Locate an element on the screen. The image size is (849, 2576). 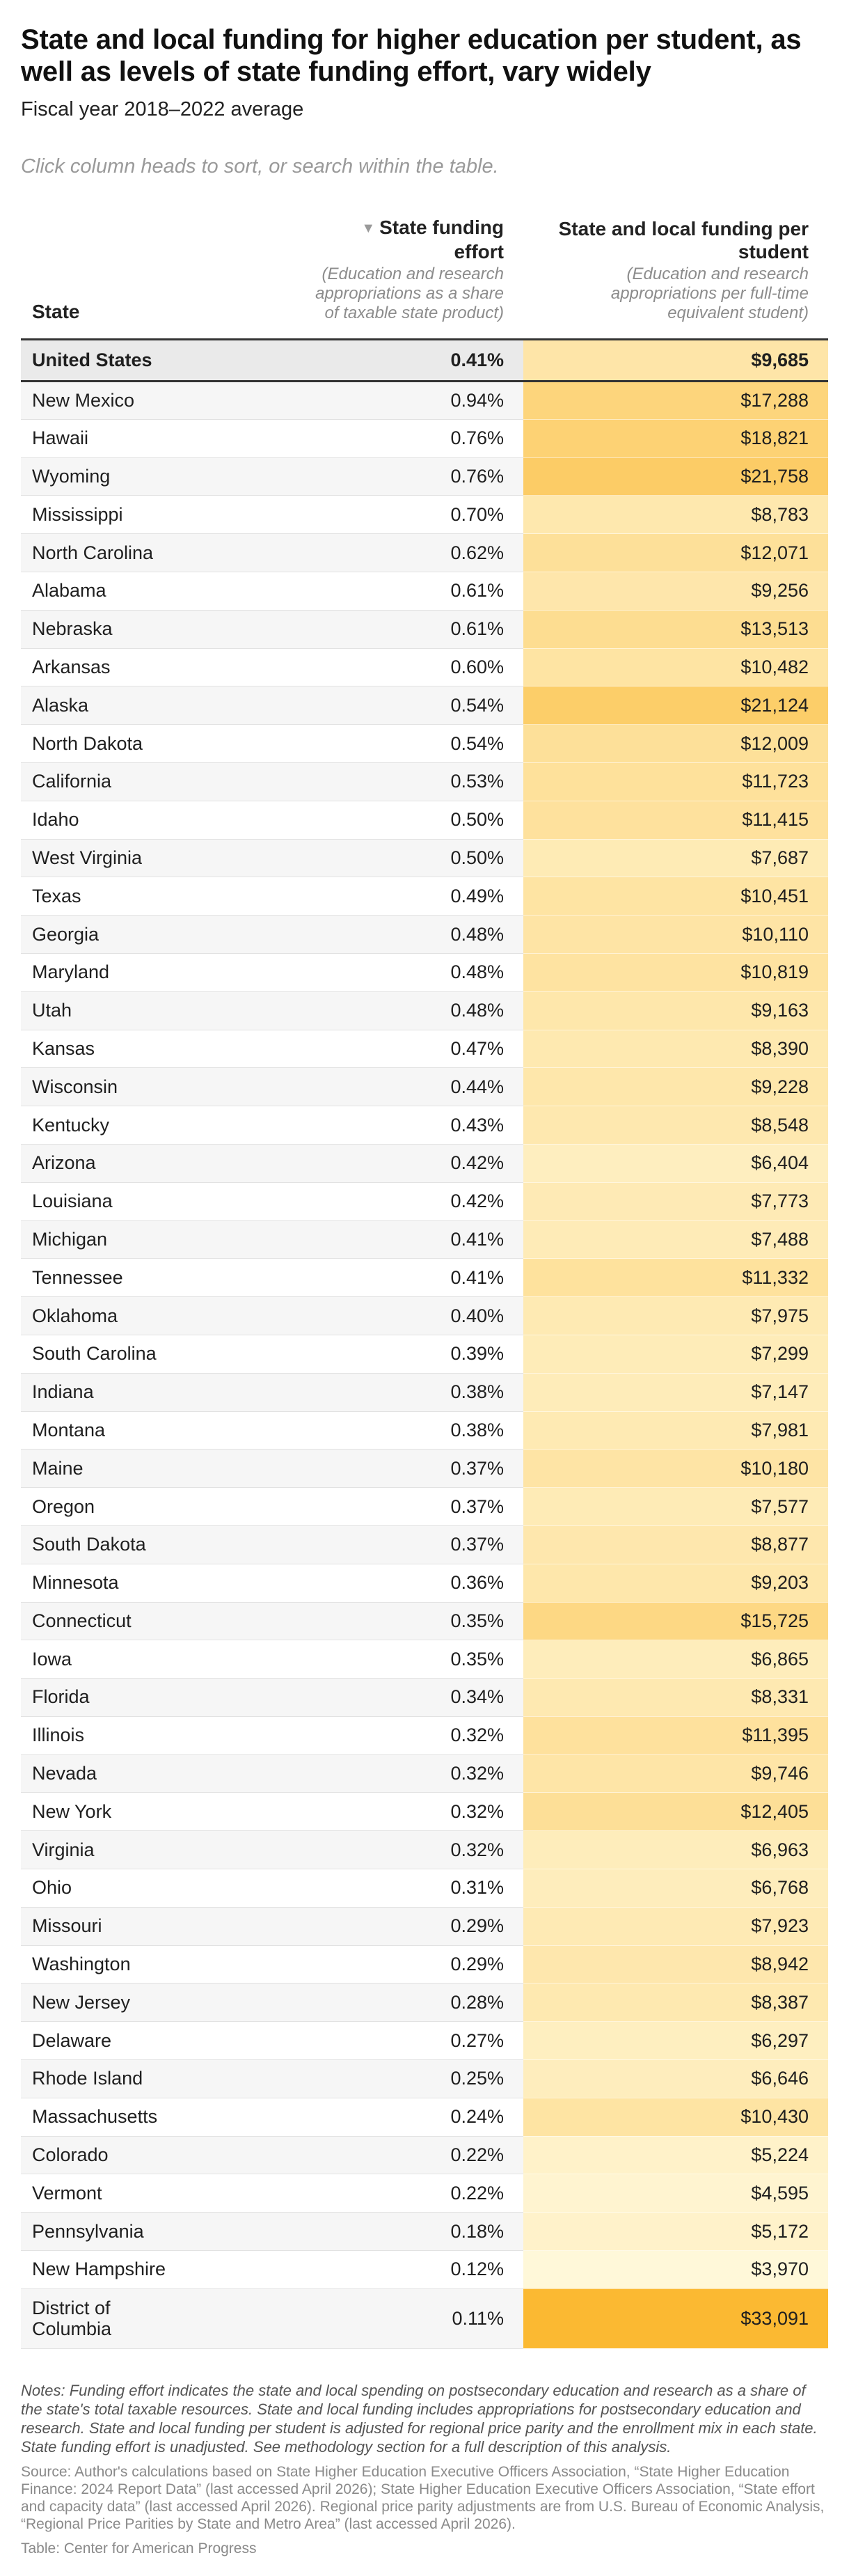
state-cell: North Dakota is located at coordinates (161, 743).